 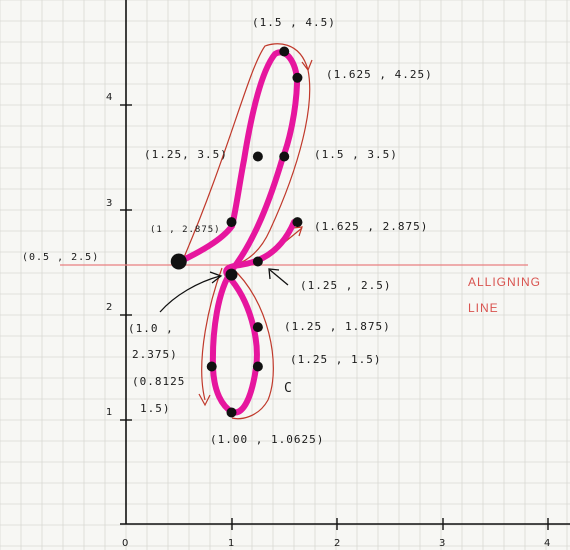 I want to click on annotation-1-0-2-375-line1: (1.0 ,, so click(x=151, y=328).